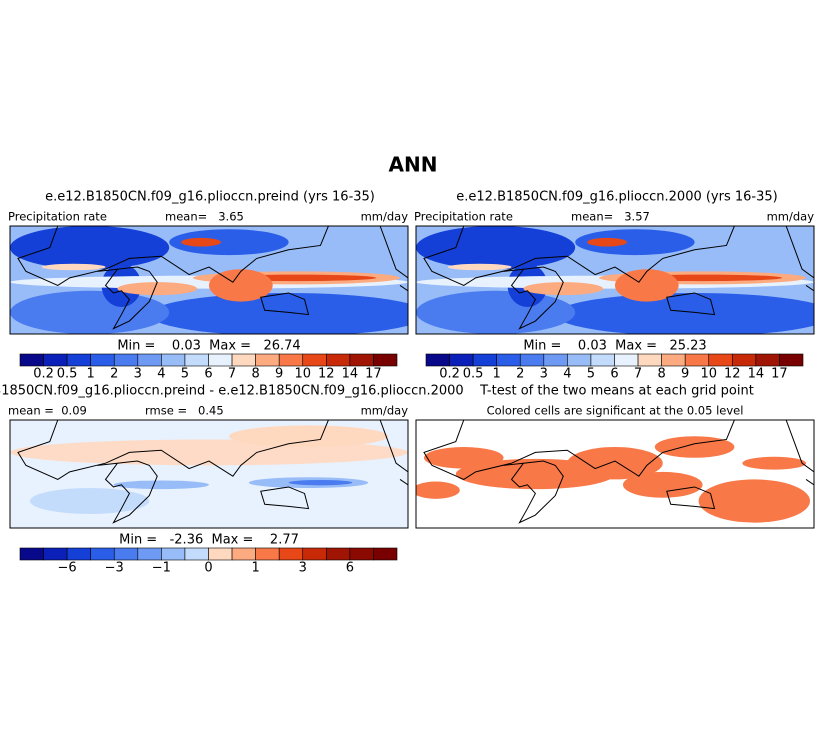 This screenshot has width=825, height=737. I want to click on center-label: mean= 3.57, so click(610, 217).